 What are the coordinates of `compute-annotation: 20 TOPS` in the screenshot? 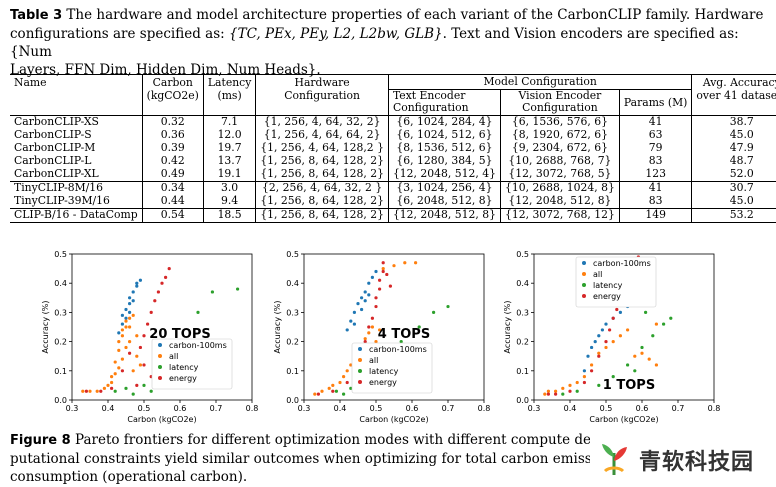 It's located at (179, 334).